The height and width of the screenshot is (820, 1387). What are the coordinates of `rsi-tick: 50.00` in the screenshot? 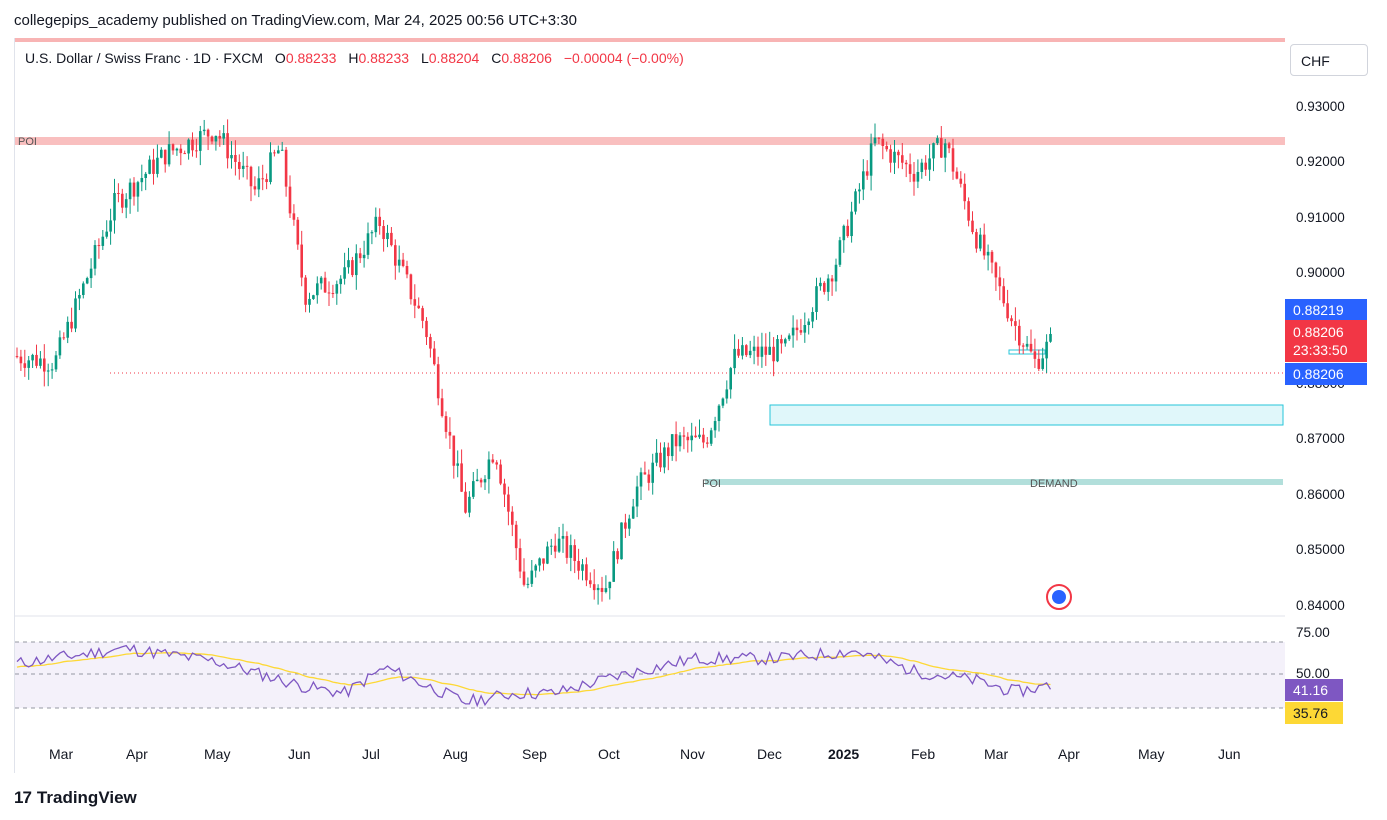 It's located at (1313, 673).